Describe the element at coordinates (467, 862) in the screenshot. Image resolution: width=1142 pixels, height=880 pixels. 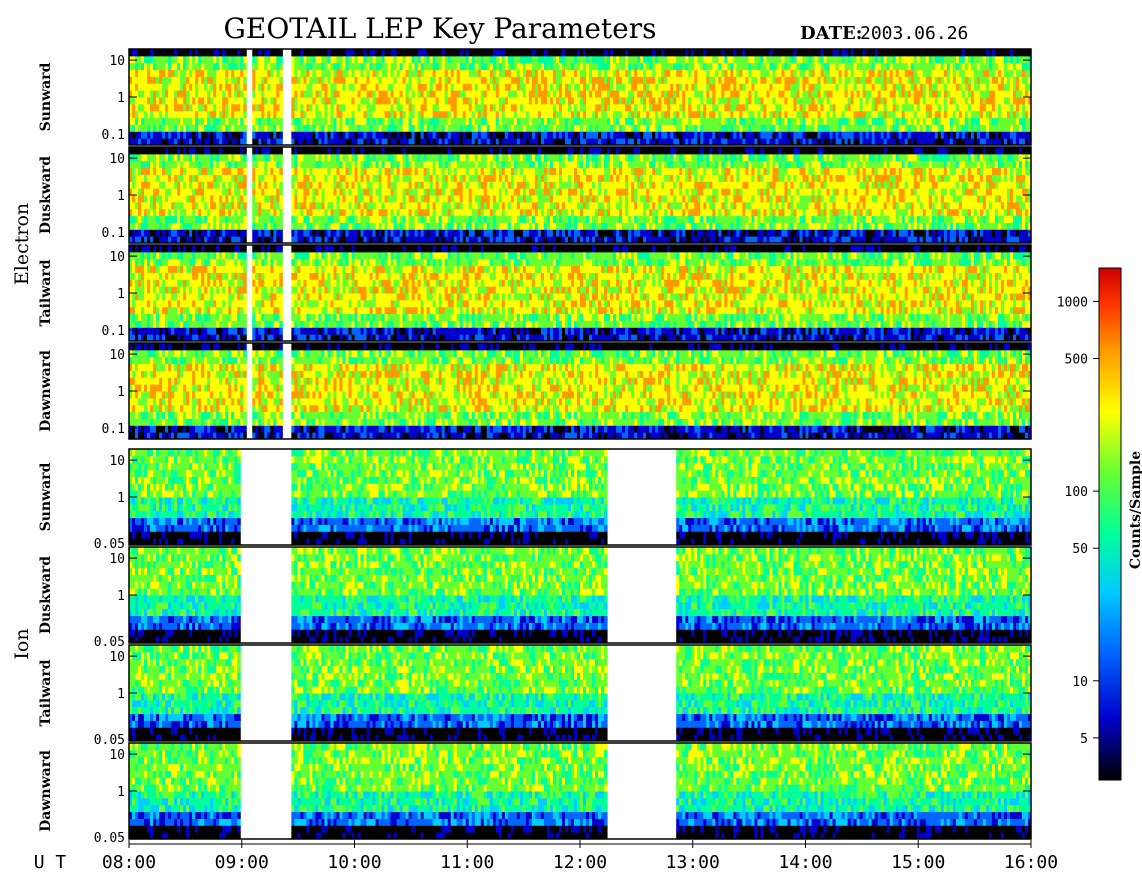
I see `x-tick-label: 11:00` at that location.